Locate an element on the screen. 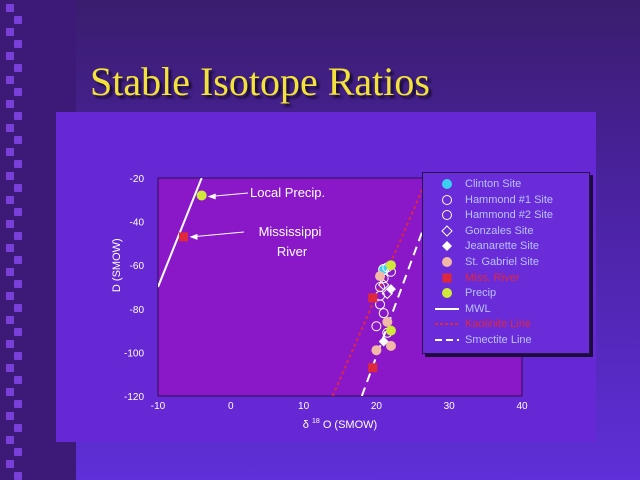  y-tick-label: -60 is located at coordinates (137, 266).